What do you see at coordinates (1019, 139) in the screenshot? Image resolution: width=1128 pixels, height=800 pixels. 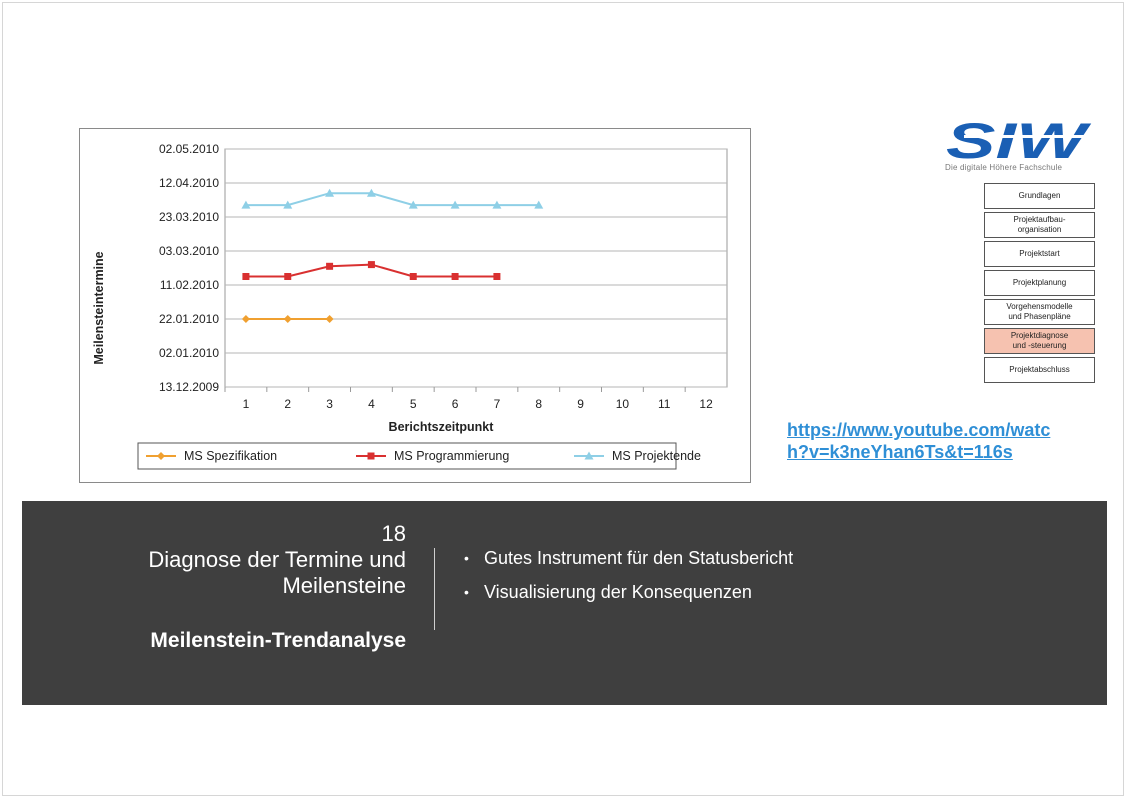 I see `svg-text: SIW` at bounding box center [1019, 139].